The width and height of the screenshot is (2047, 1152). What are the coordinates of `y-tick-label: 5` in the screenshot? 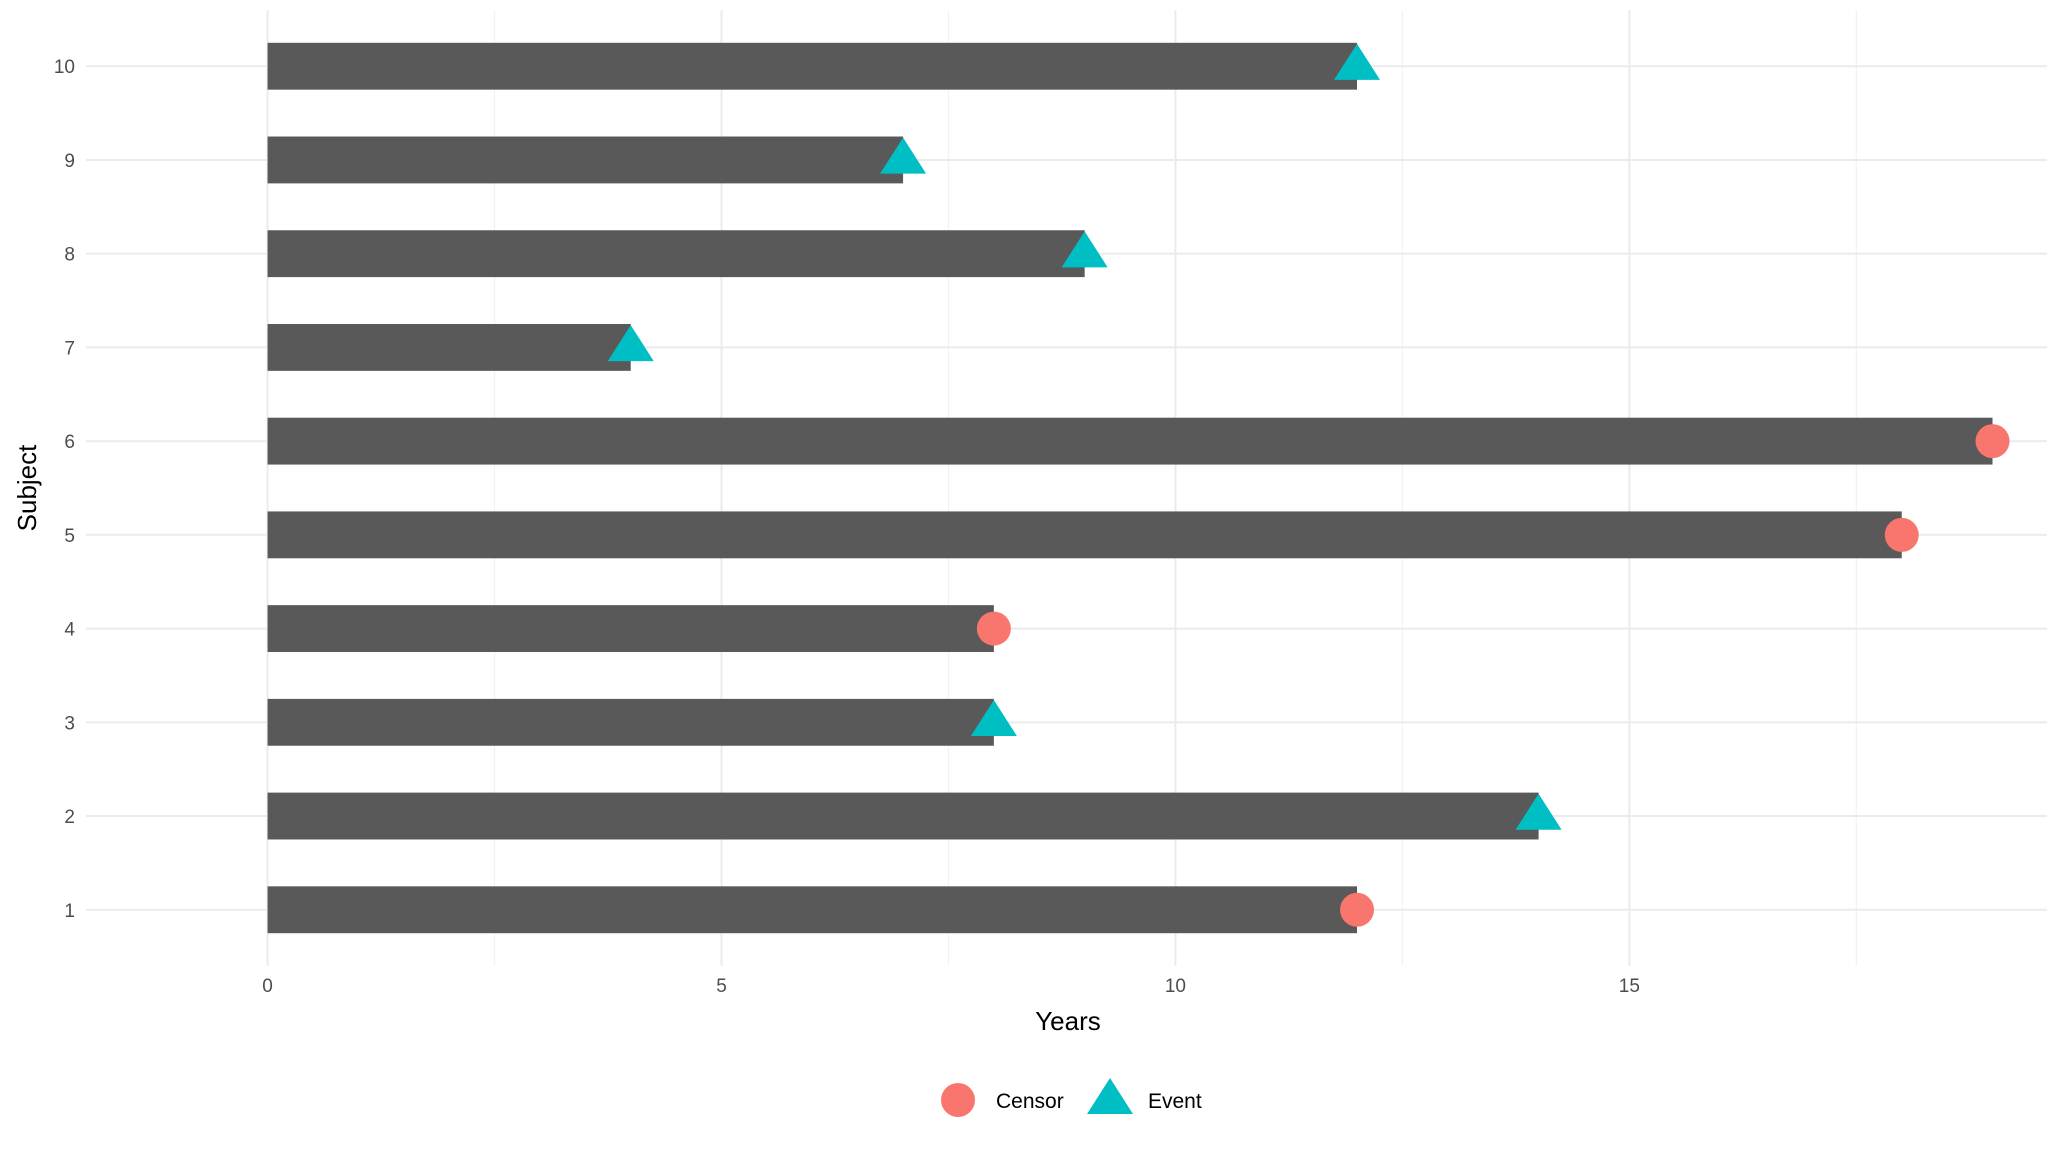 It's located at (69, 536).